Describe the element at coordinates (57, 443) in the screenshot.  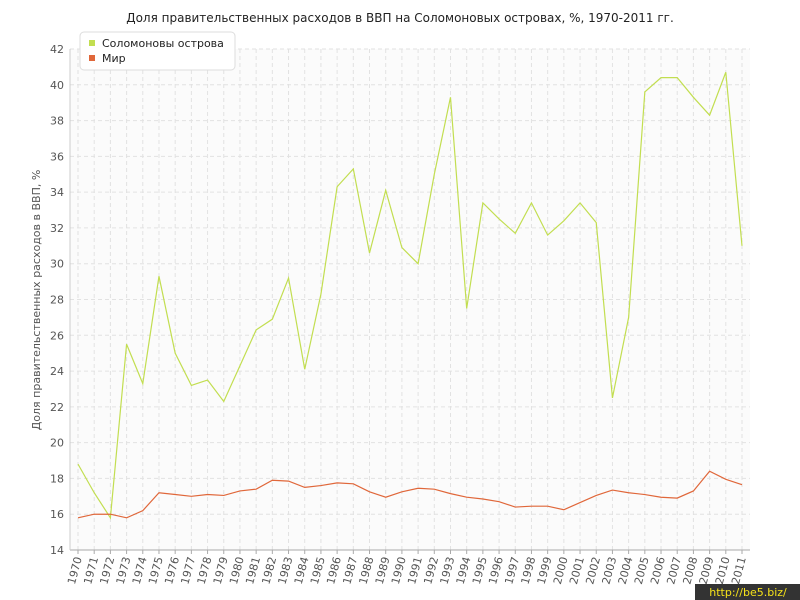
I see `y-tick-label: 20` at that location.